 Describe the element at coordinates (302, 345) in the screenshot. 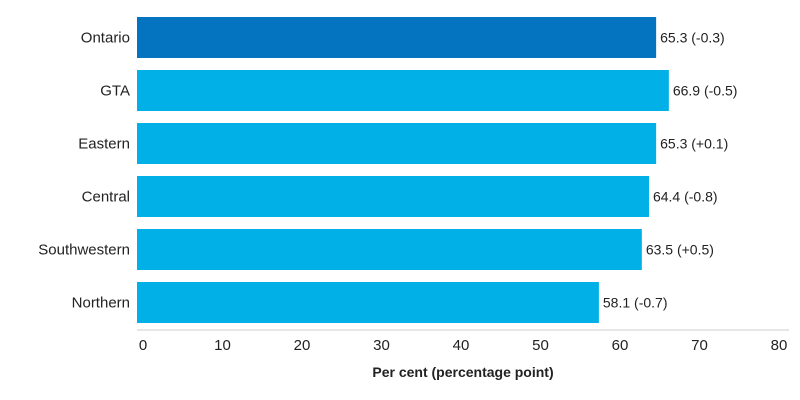

I see `x-tick-label-20: 20` at that location.